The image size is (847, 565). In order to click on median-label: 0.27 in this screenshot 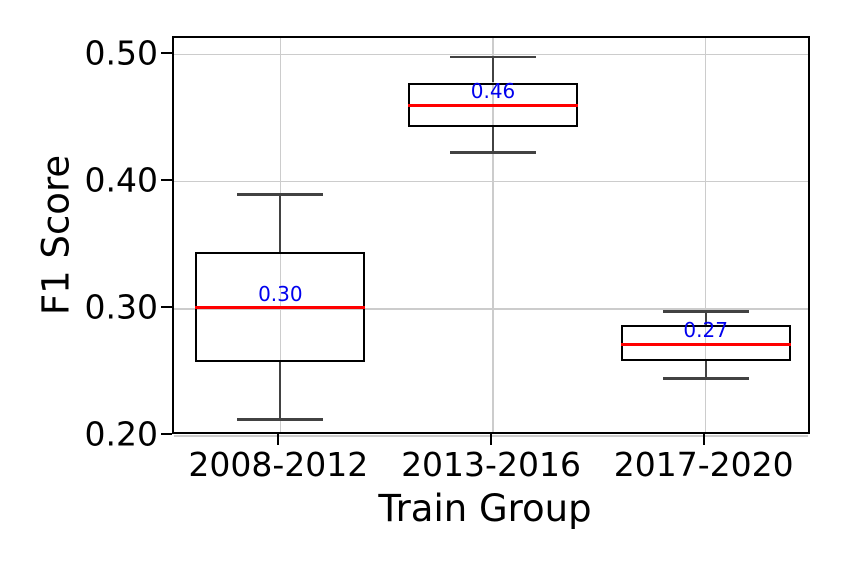, I will do `click(705, 330)`.